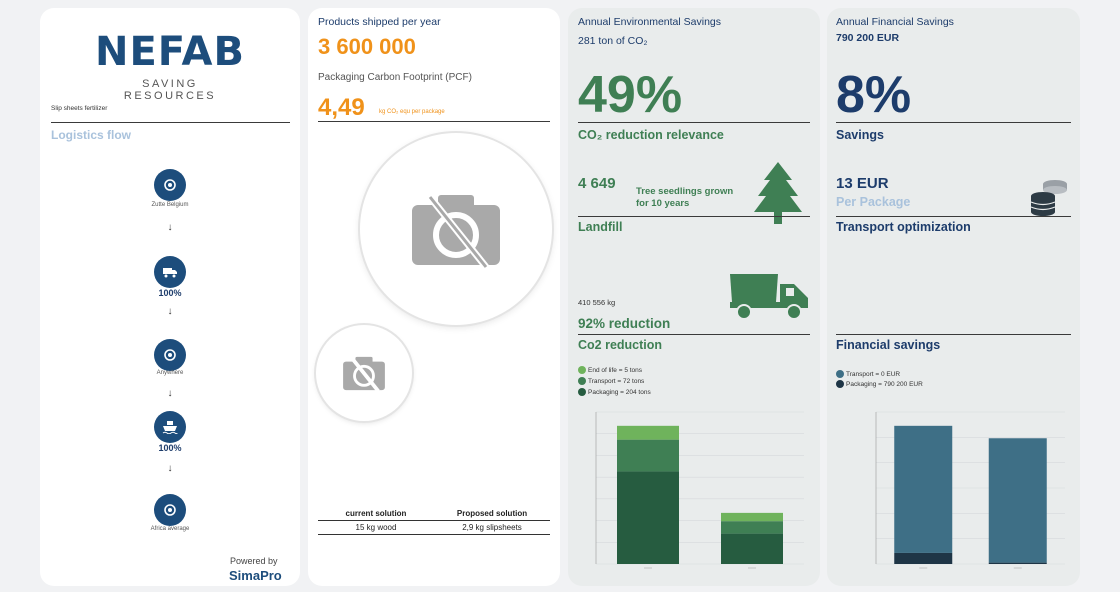 This screenshot has height=592, width=1120. I want to click on legend-item-transport: Transport = 0 EUR, so click(879, 375).